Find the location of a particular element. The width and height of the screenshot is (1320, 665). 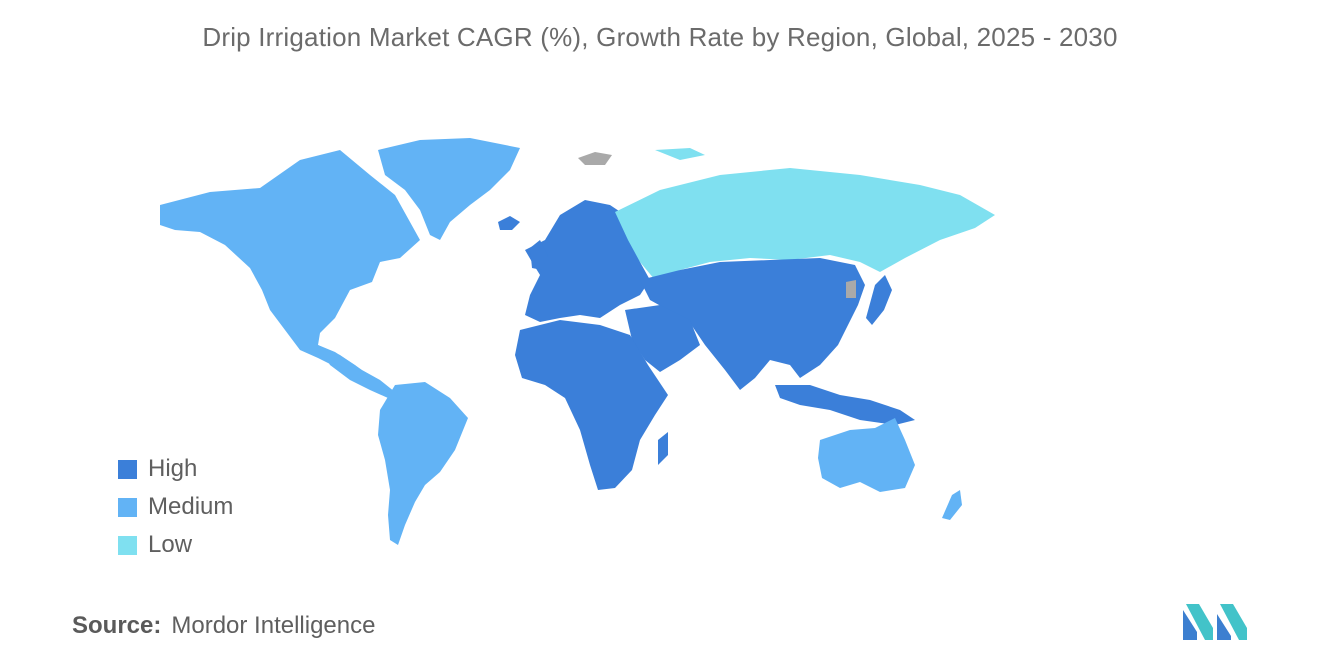

region-korea is located at coordinates (851, 289).